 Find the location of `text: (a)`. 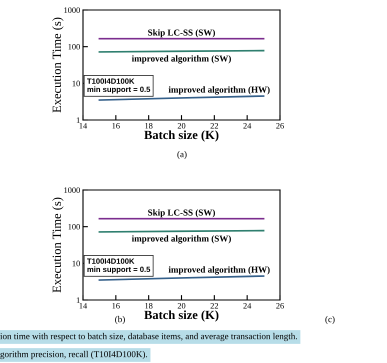

text: (a) is located at coordinates (182, 155).